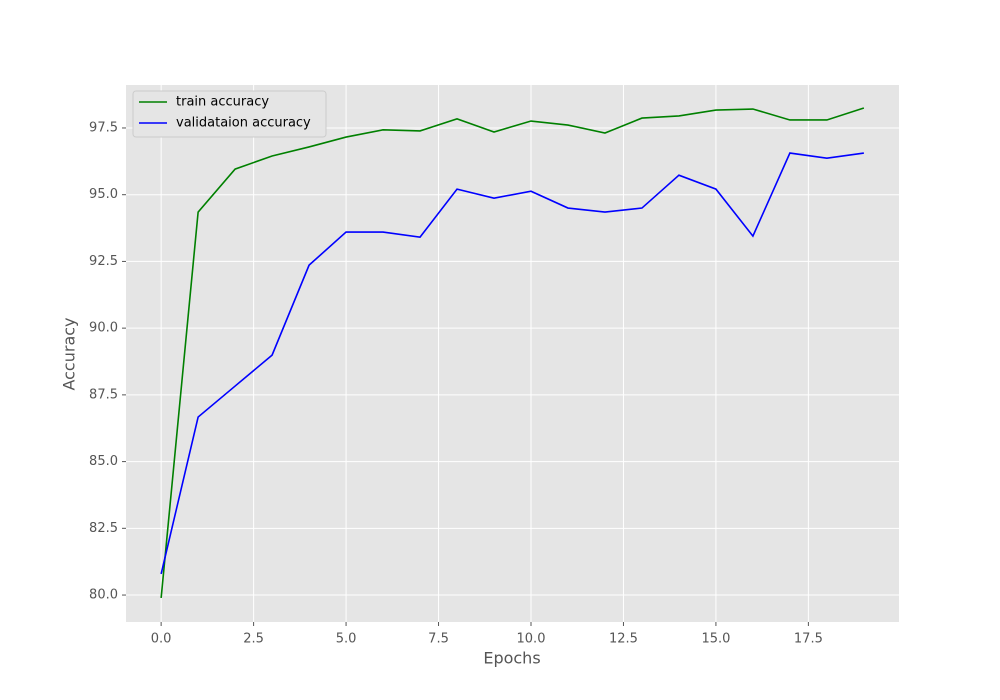 The image size is (1000, 700). What do you see at coordinates (531, 639) in the screenshot?
I see `x-tick-label: 10.0` at bounding box center [531, 639].